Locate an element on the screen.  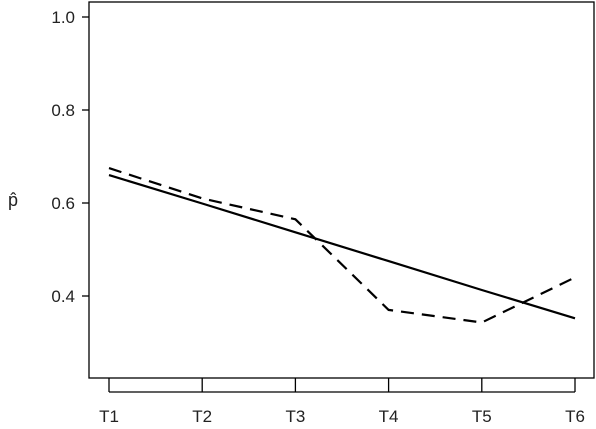
x-axis: T1 T2 T3 T4 T5 T6 is located at coordinates (342, 402).